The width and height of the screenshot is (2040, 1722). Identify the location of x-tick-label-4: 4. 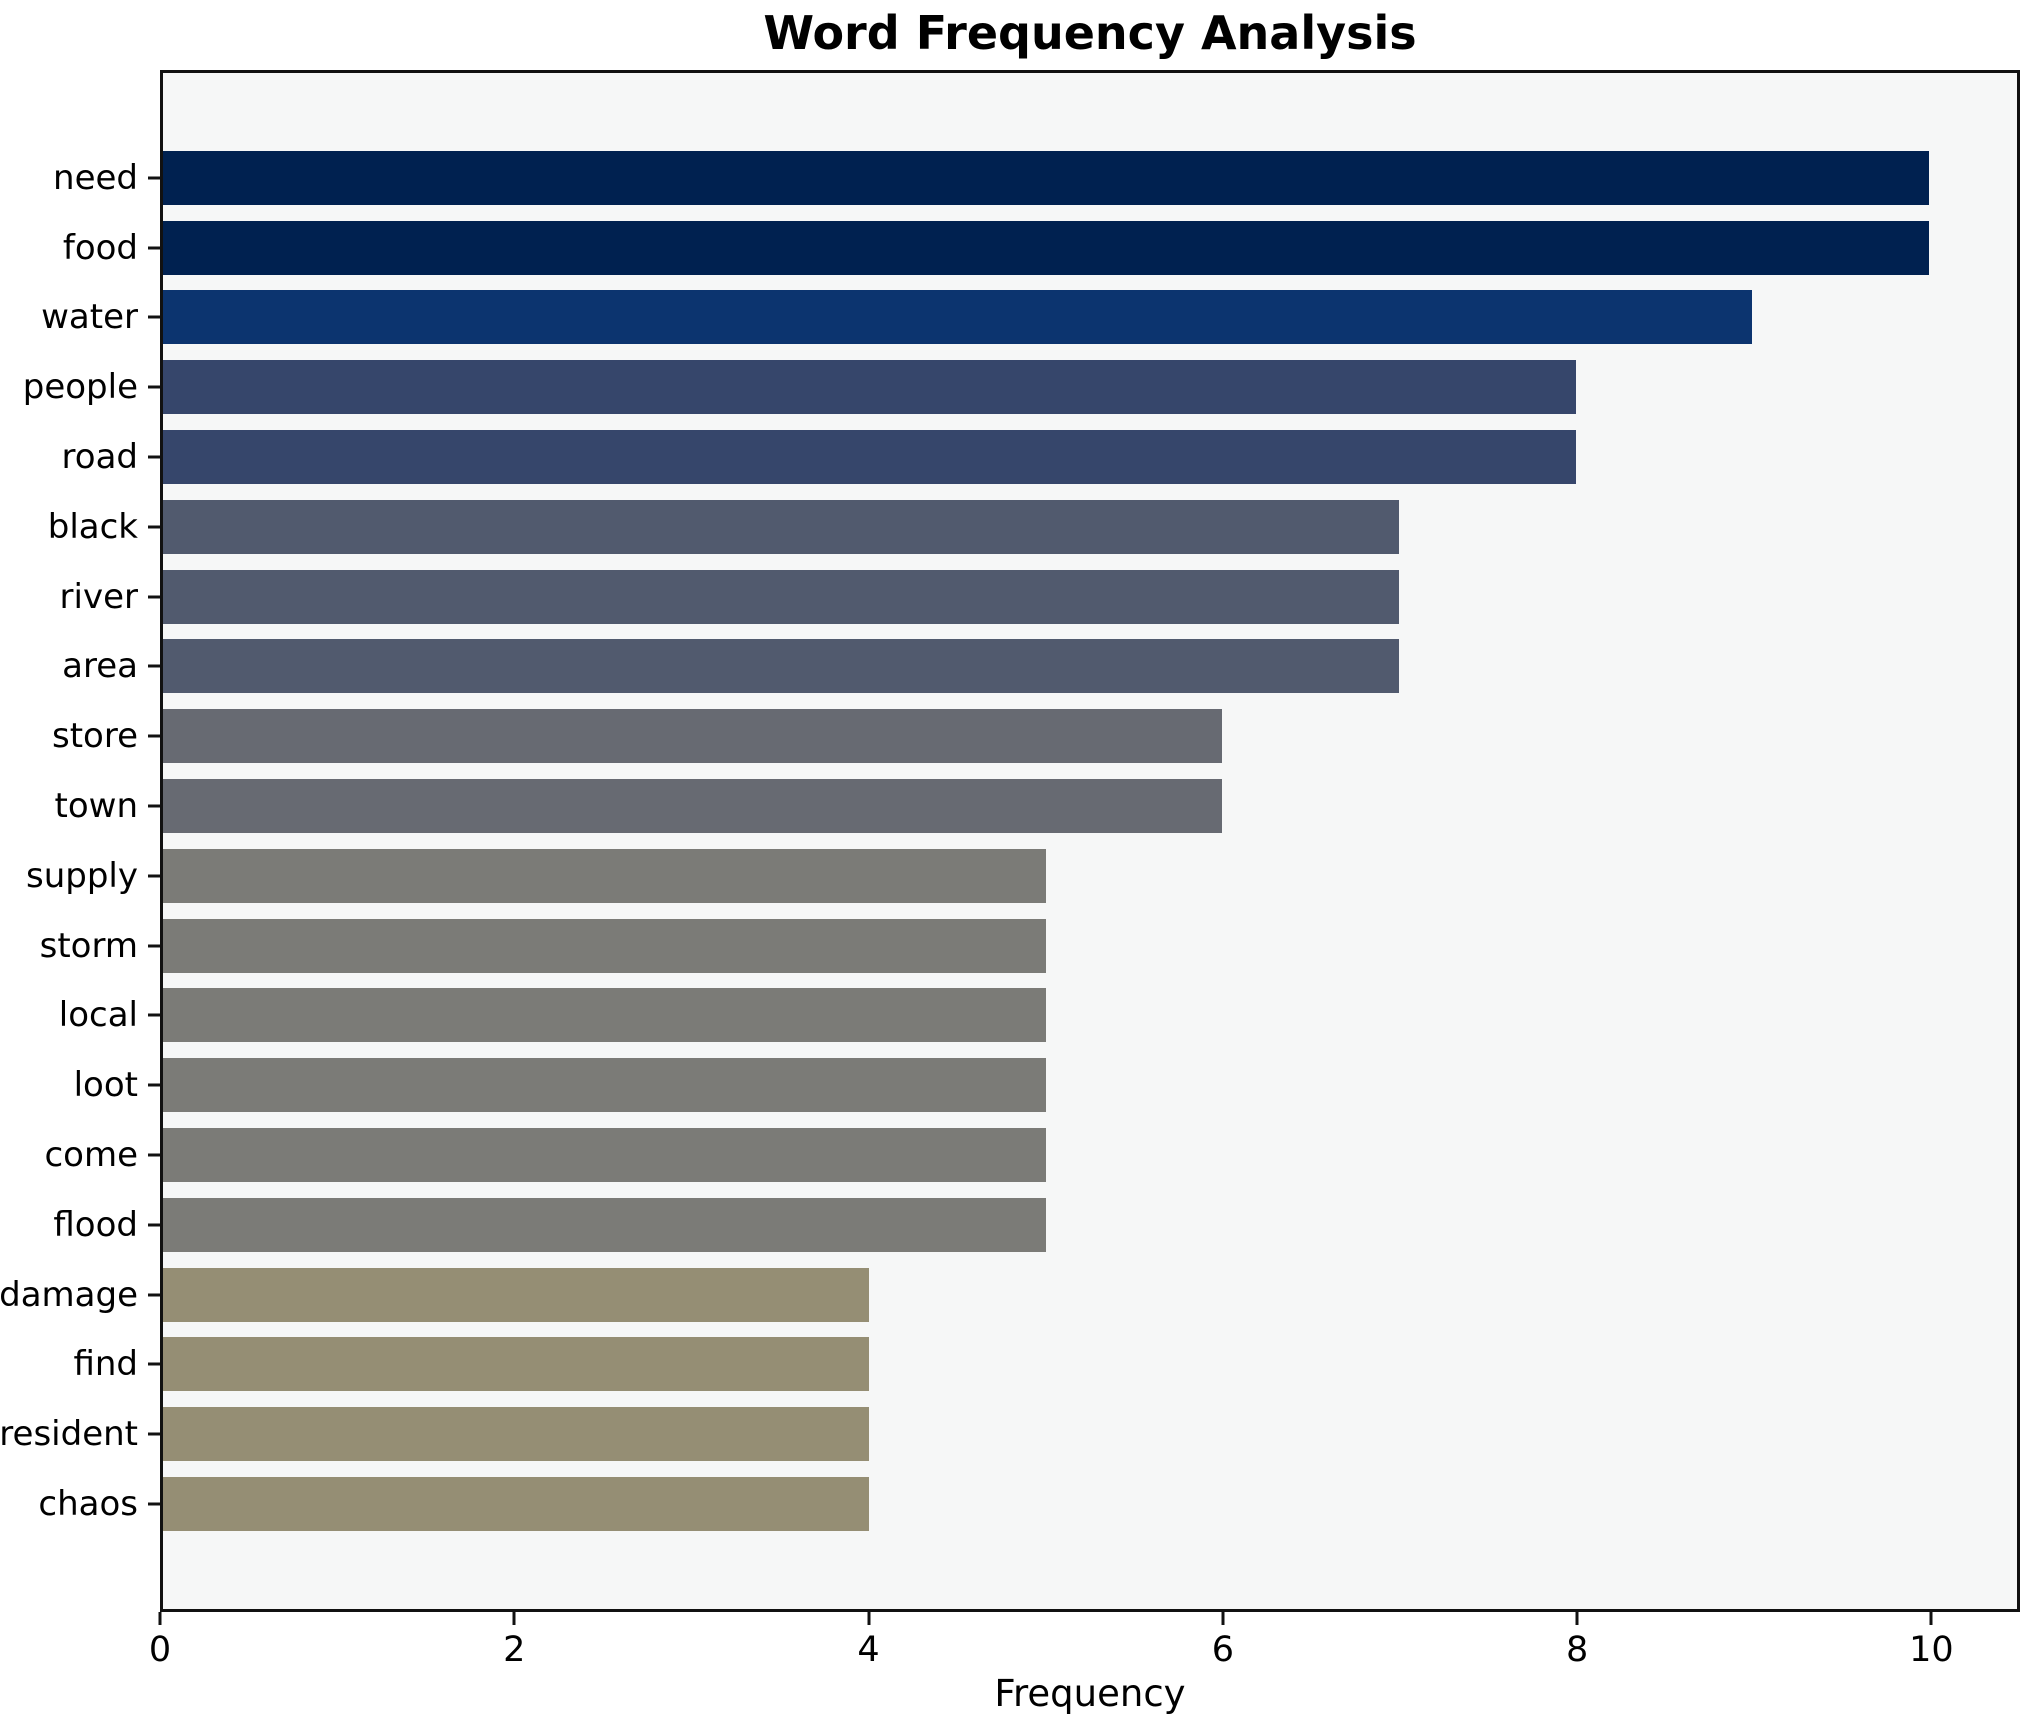
(868, 1650).